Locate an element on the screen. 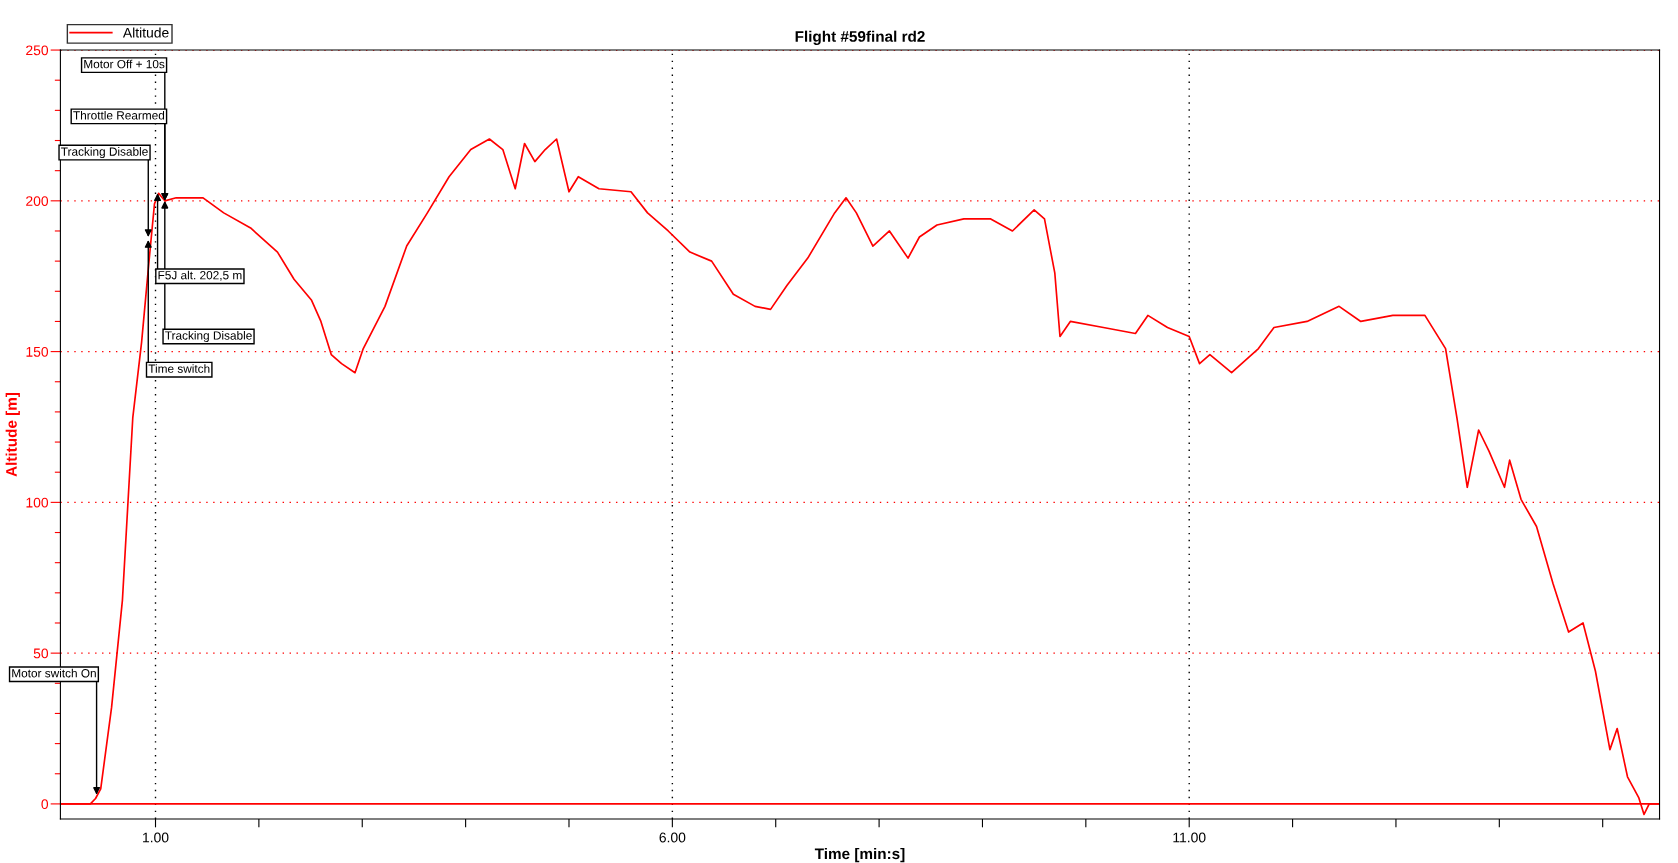 This screenshot has width=1678, height=863. annotation: Time switch is located at coordinates (179, 368).